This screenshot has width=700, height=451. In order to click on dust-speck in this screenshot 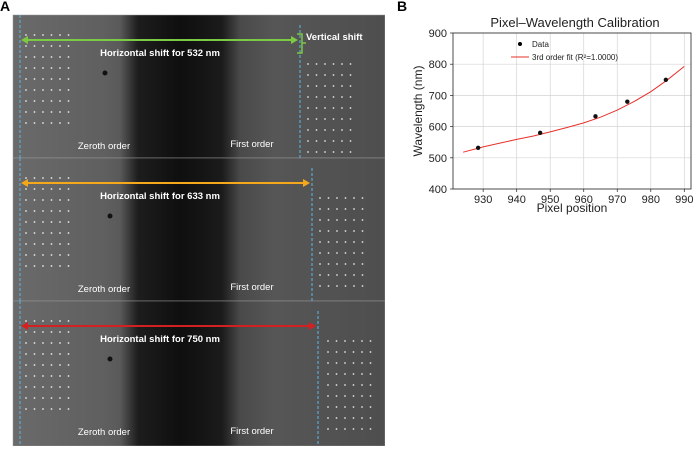, I will do `click(110, 359)`.